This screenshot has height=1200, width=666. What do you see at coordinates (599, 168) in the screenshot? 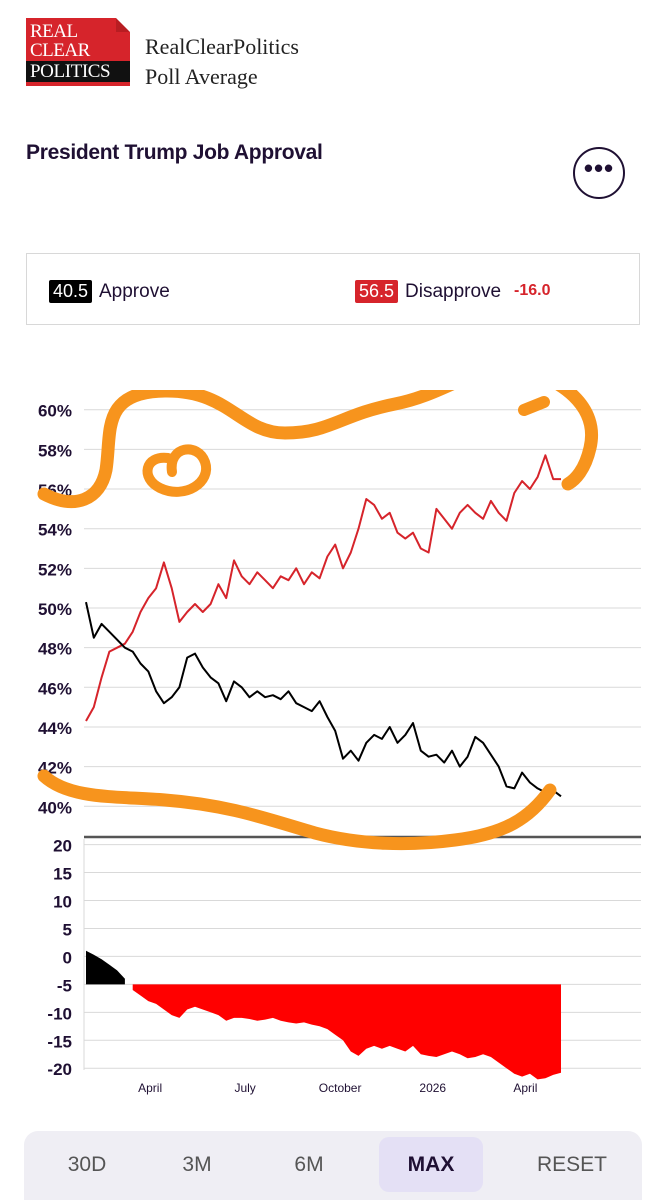
I see `ellipsis-icon: •••` at bounding box center [599, 168].